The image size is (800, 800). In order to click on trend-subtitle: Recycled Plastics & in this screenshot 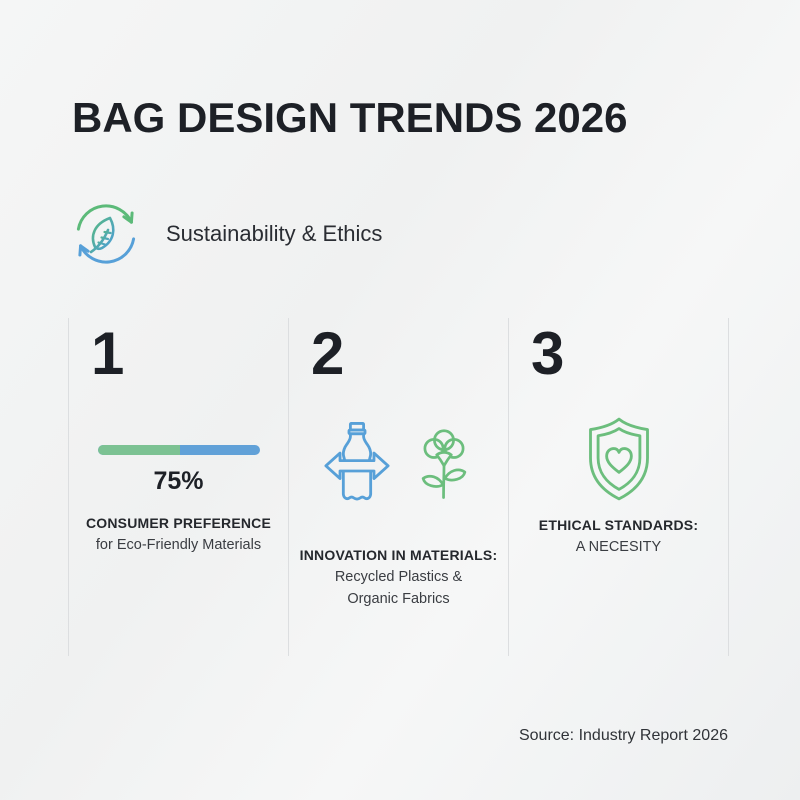, I will do `click(398, 577)`.